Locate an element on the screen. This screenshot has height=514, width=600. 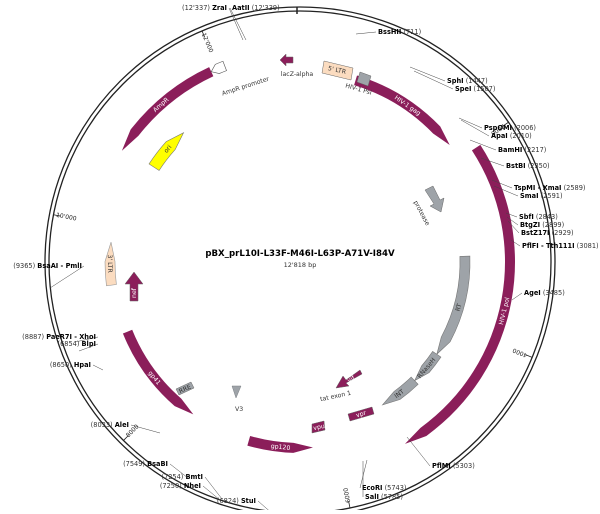
site-name: BsaBI is located at coordinates (157, 464).